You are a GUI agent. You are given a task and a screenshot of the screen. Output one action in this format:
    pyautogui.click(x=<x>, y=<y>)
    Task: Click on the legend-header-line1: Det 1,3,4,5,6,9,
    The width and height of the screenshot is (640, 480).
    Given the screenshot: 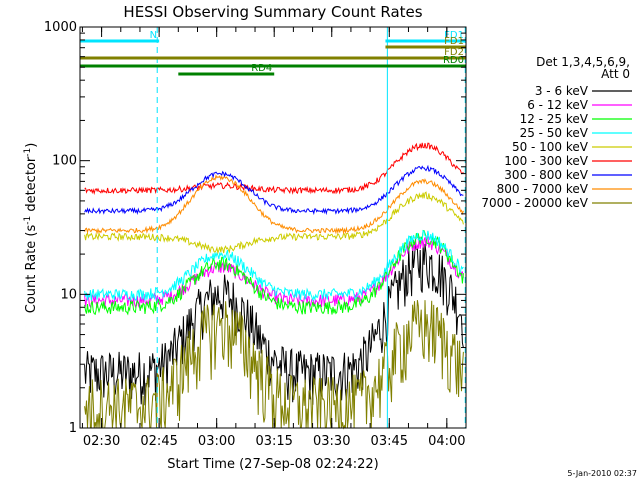 What is the action you would take?
    pyautogui.click(x=583, y=62)
    